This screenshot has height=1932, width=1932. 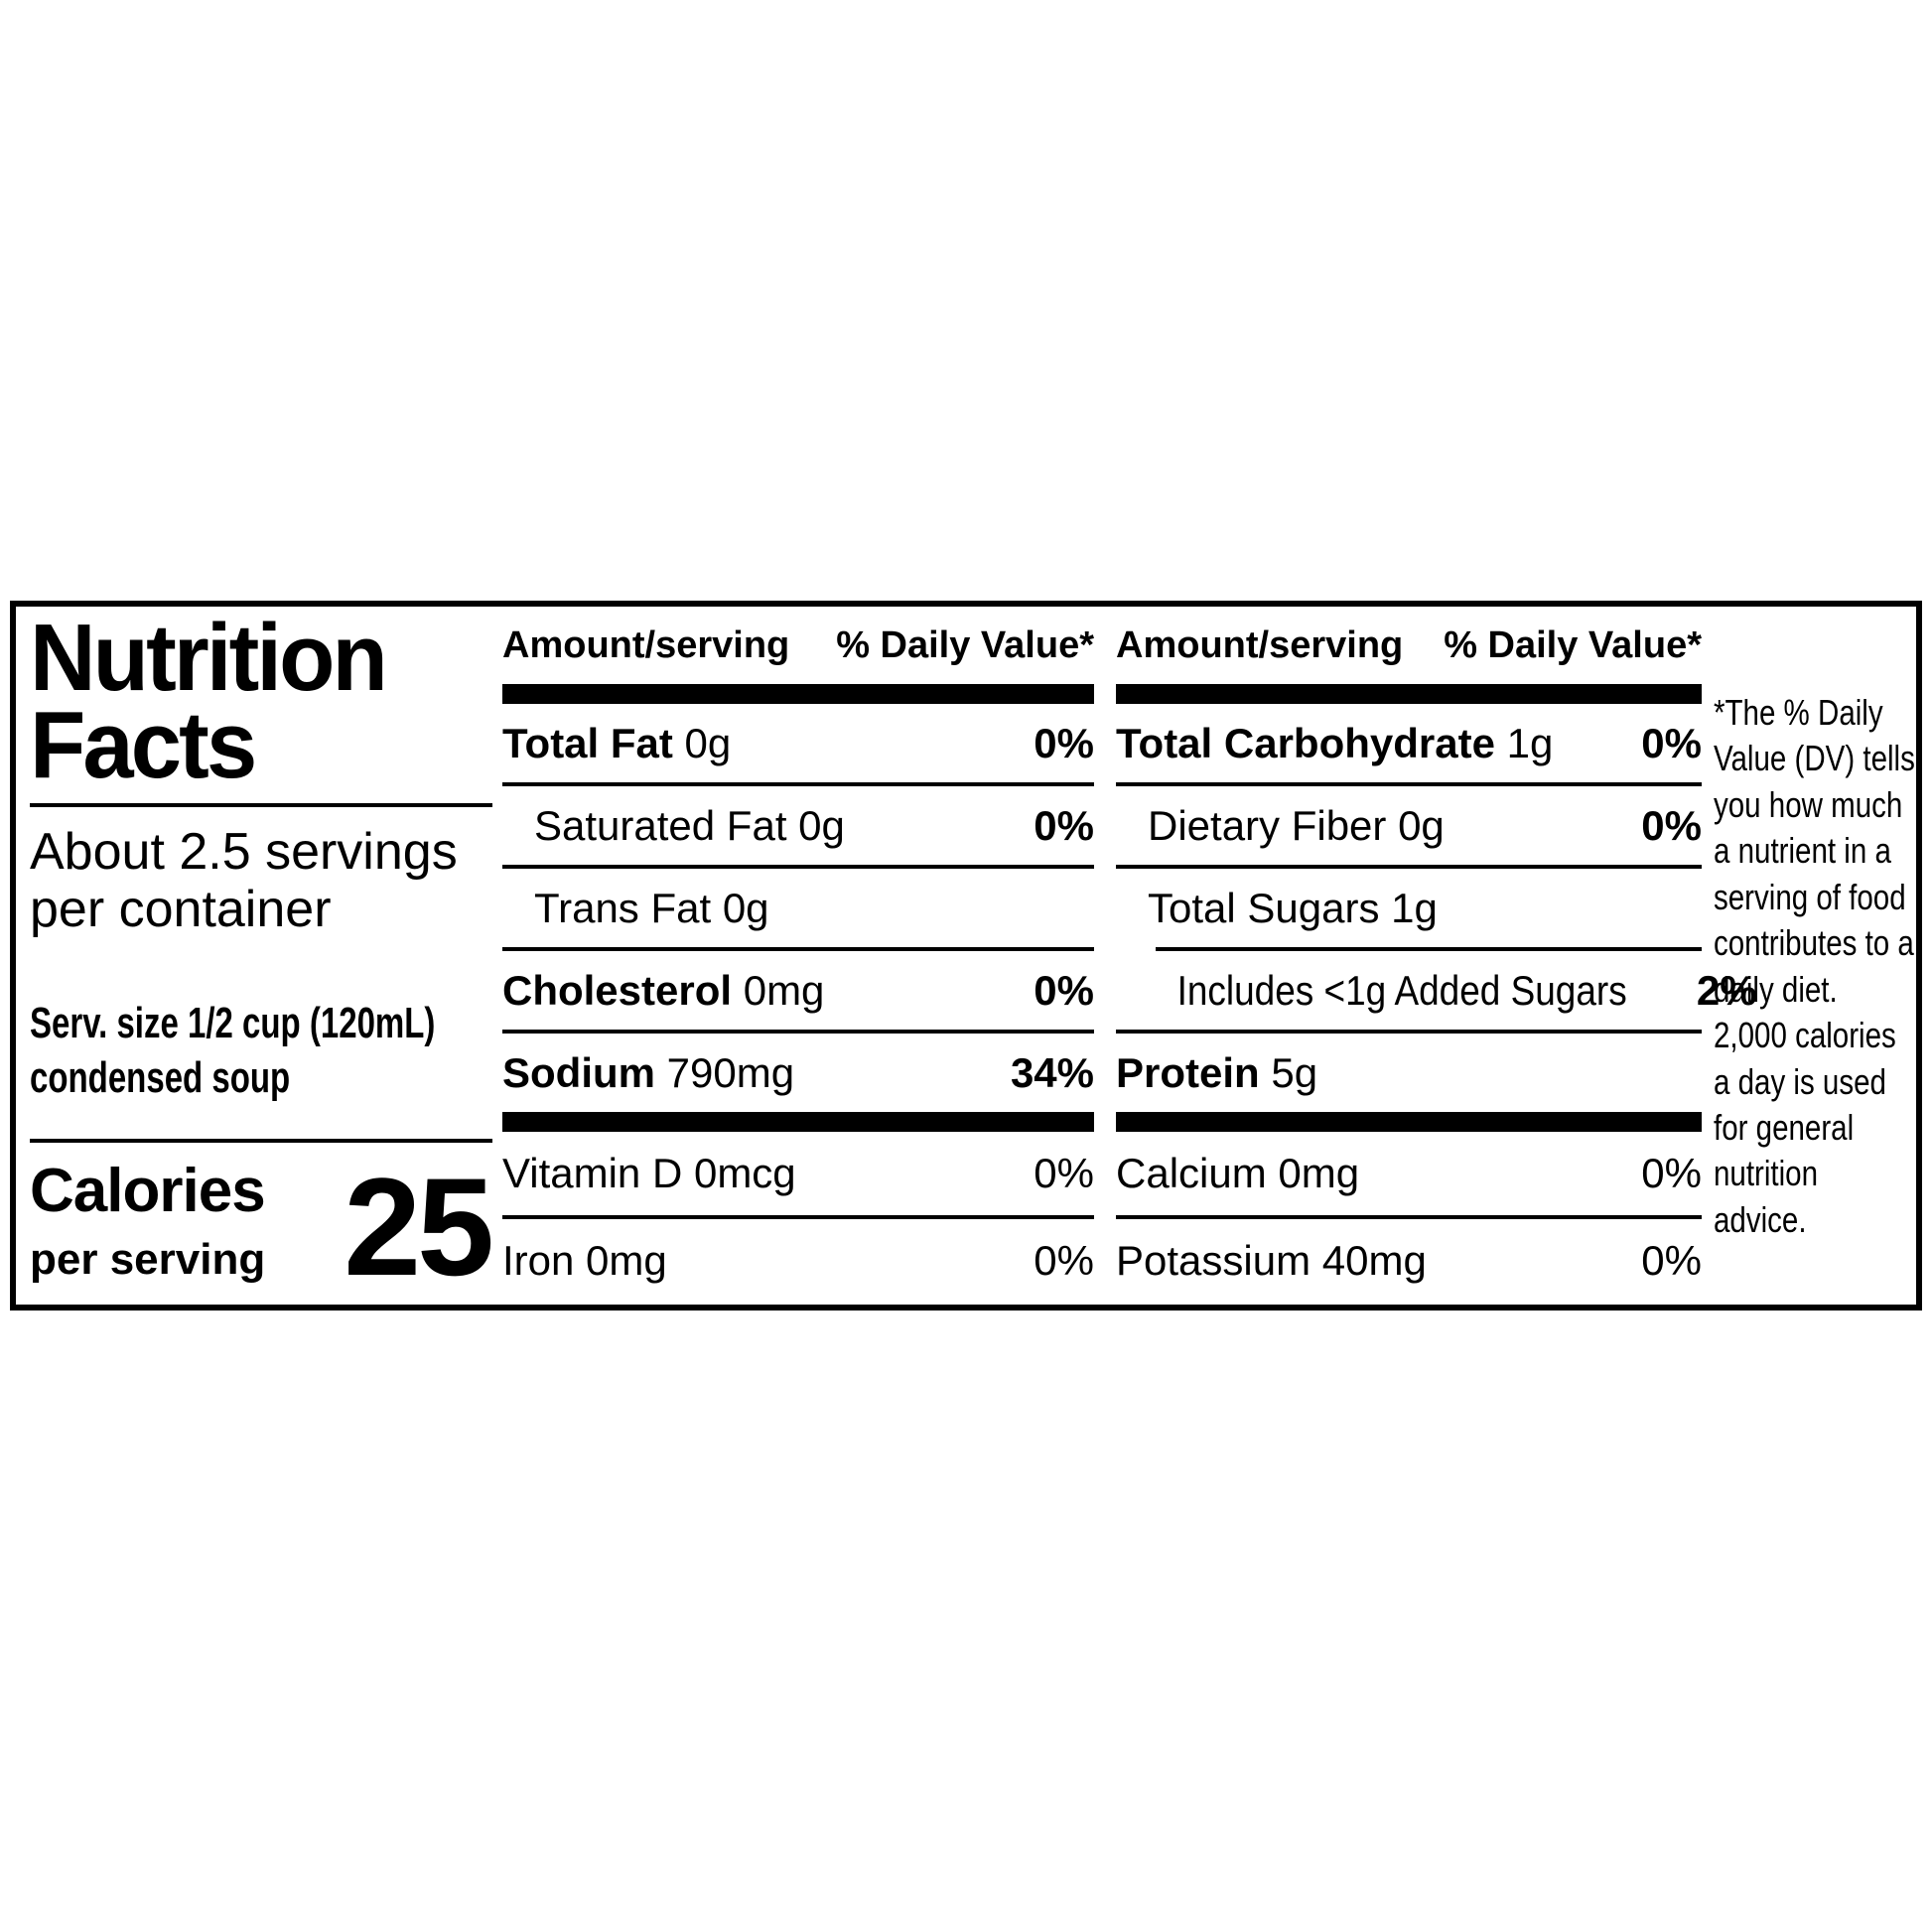 What do you see at coordinates (1217, 1072) in the screenshot?
I see `nutrient-label: Protein 5g` at bounding box center [1217, 1072].